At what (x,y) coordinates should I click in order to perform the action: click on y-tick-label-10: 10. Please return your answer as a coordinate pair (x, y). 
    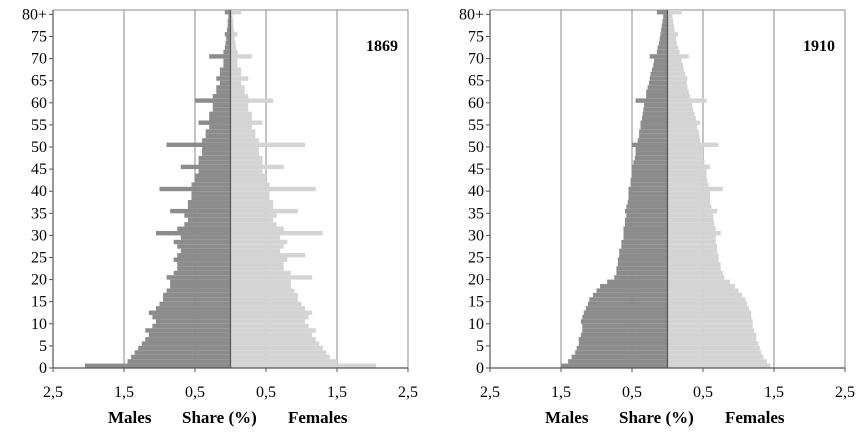
    Looking at the image, I should click on (476, 324).